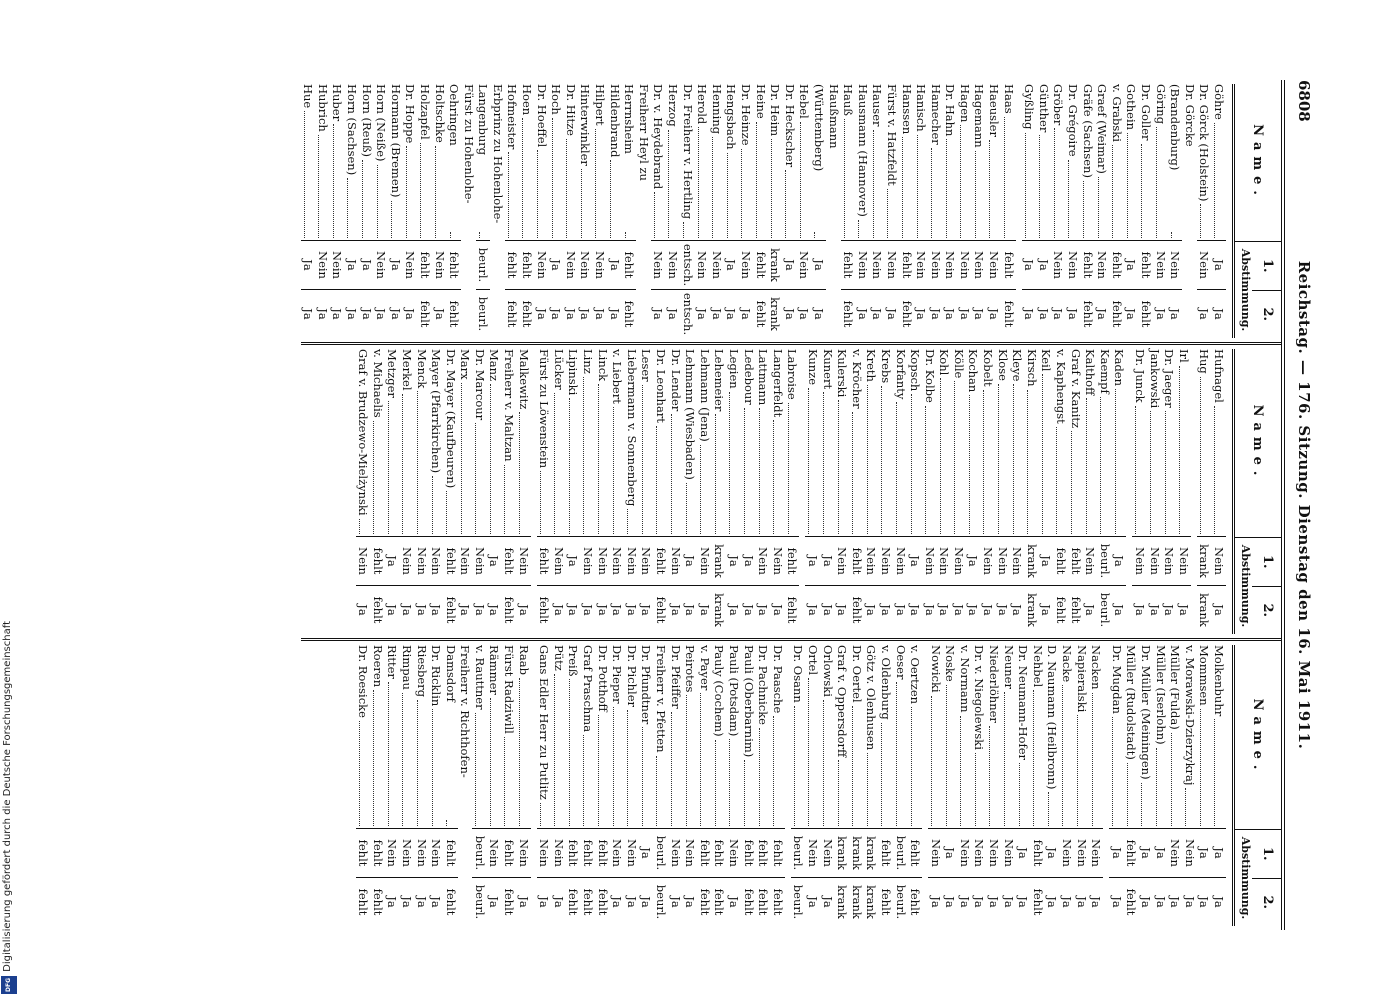 The height and width of the screenshot is (1000, 1383). I want to click on member-name: Dr. Marcour, so click(479, 385).